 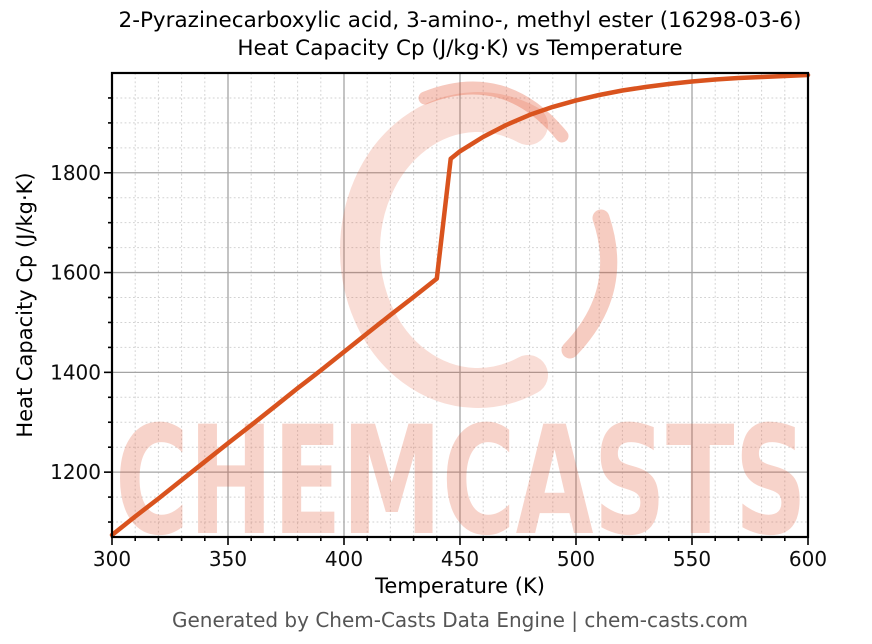 What do you see at coordinates (589, 284) in the screenshot?
I see `watermark-c-accent-right-icon` at bounding box center [589, 284].